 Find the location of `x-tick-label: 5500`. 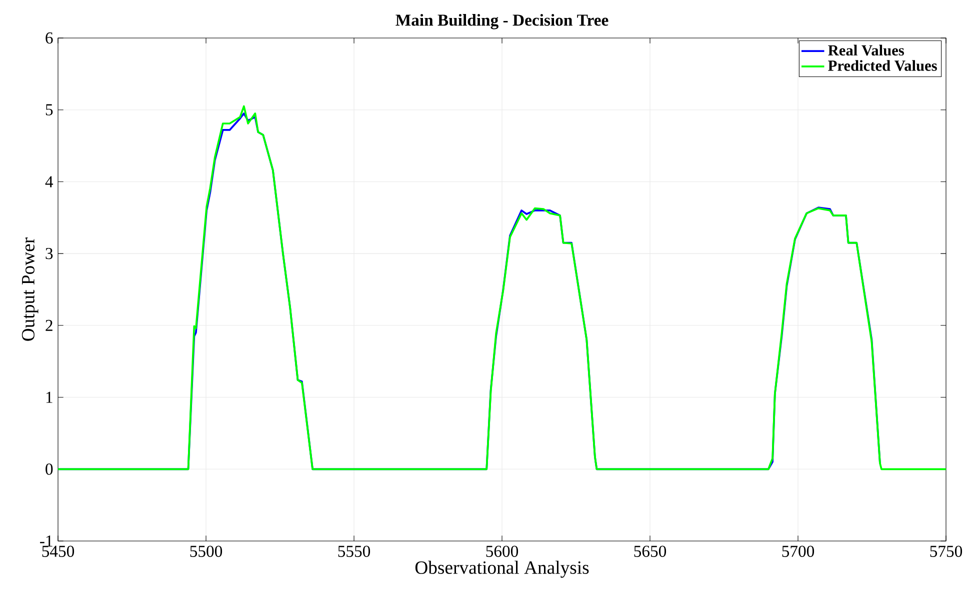

x-tick-label: 5500 is located at coordinates (206, 551).